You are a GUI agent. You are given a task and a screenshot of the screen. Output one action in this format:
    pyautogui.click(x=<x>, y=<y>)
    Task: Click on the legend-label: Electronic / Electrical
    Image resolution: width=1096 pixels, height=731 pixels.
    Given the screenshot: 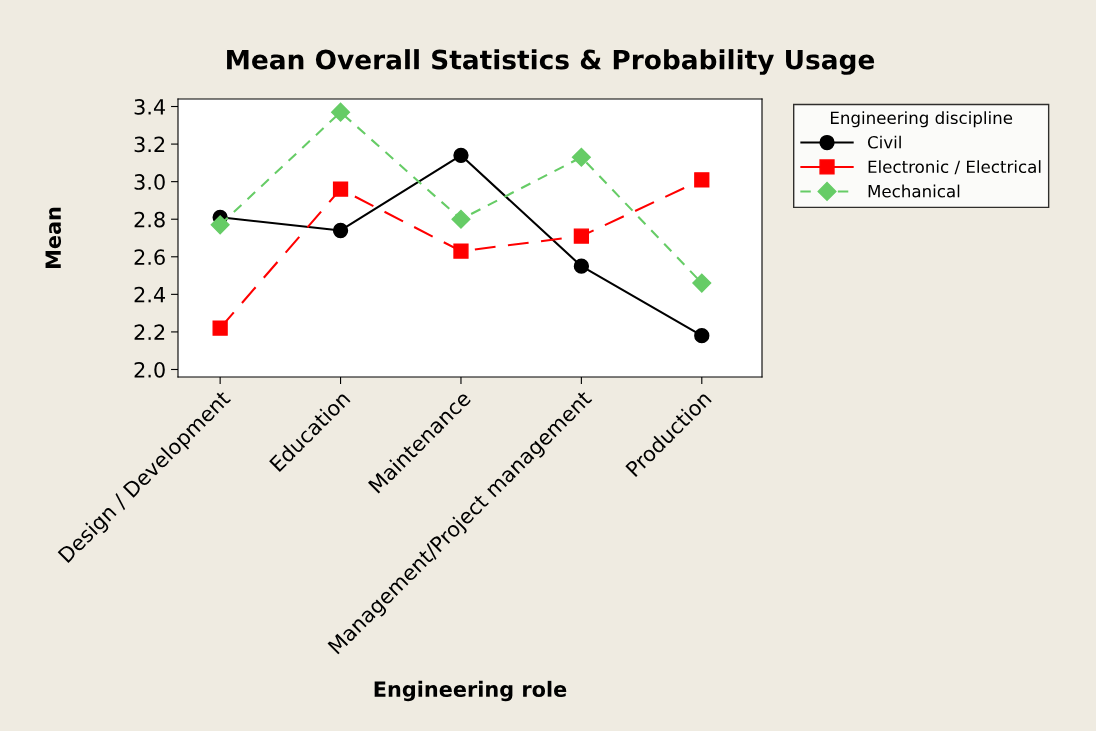 What is the action you would take?
    pyautogui.click(x=954, y=167)
    